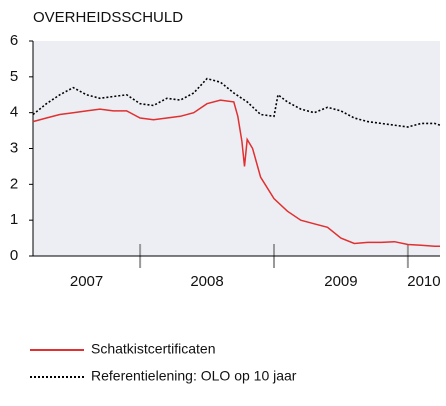  What do you see at coordinates (340, 281) in the screenshot?
I see `x-tick-label: 2009` at bounding box center [340, 281].